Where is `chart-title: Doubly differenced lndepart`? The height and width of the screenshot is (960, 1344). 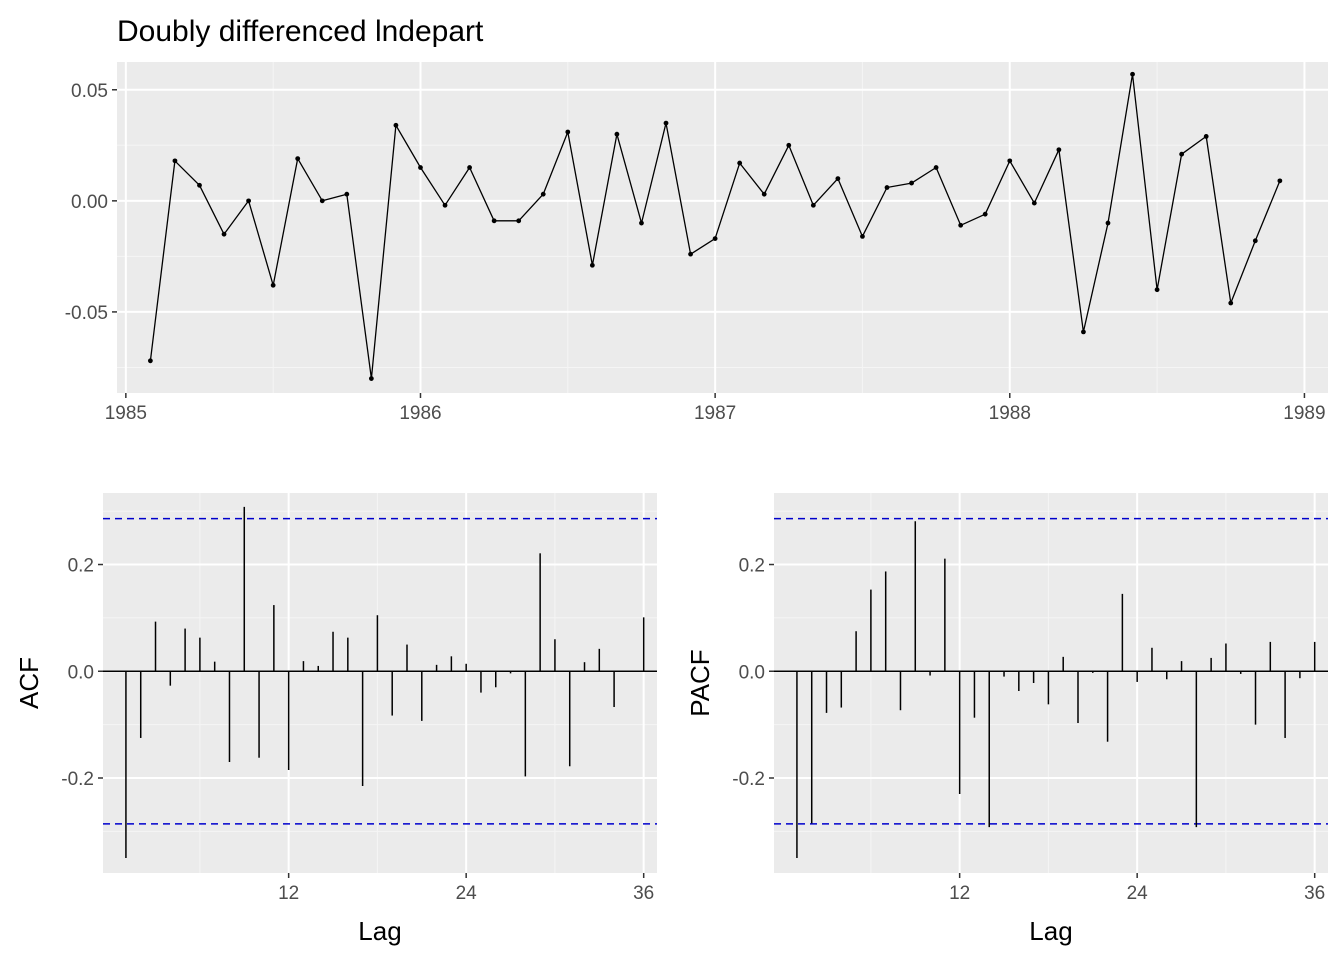 chart-title: Doubly differenced lndepart is located at coordinates (300, 31).